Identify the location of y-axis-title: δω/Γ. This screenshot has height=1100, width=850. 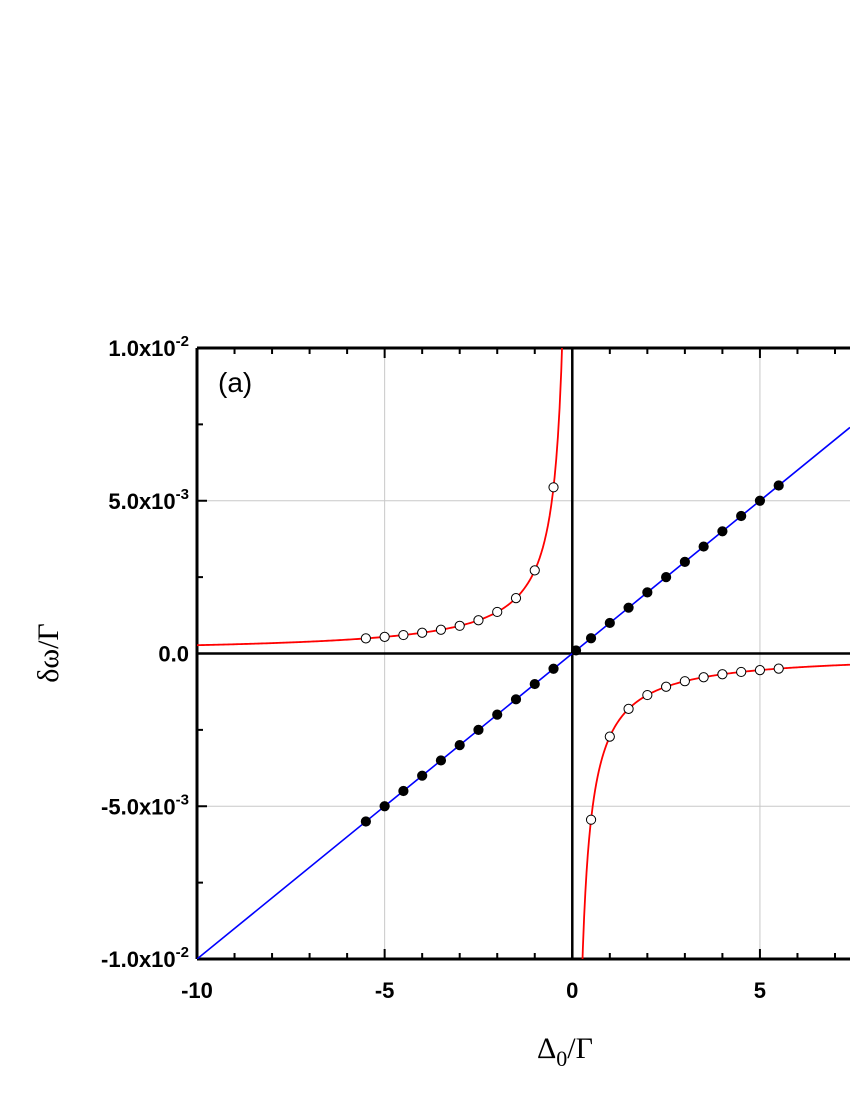
(48, 653).